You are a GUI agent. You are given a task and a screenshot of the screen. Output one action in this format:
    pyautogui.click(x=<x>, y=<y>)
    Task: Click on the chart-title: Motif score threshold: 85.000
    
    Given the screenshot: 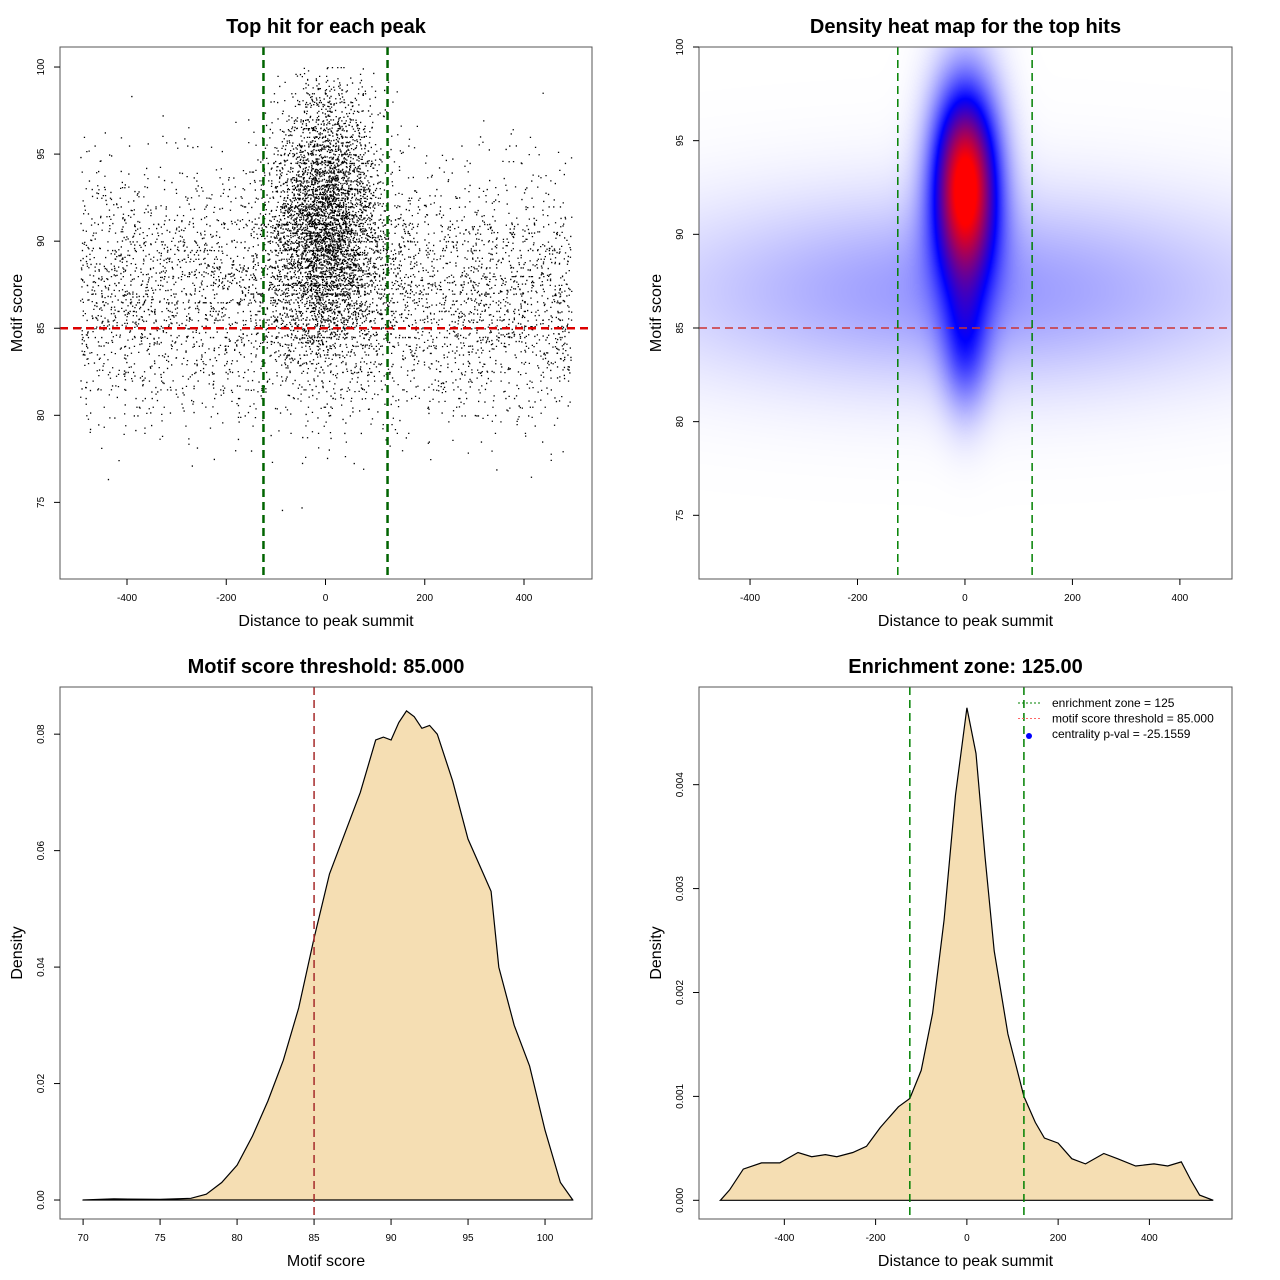 What is the action you would take?
    pyautogui.click(x=326, y=667)
    